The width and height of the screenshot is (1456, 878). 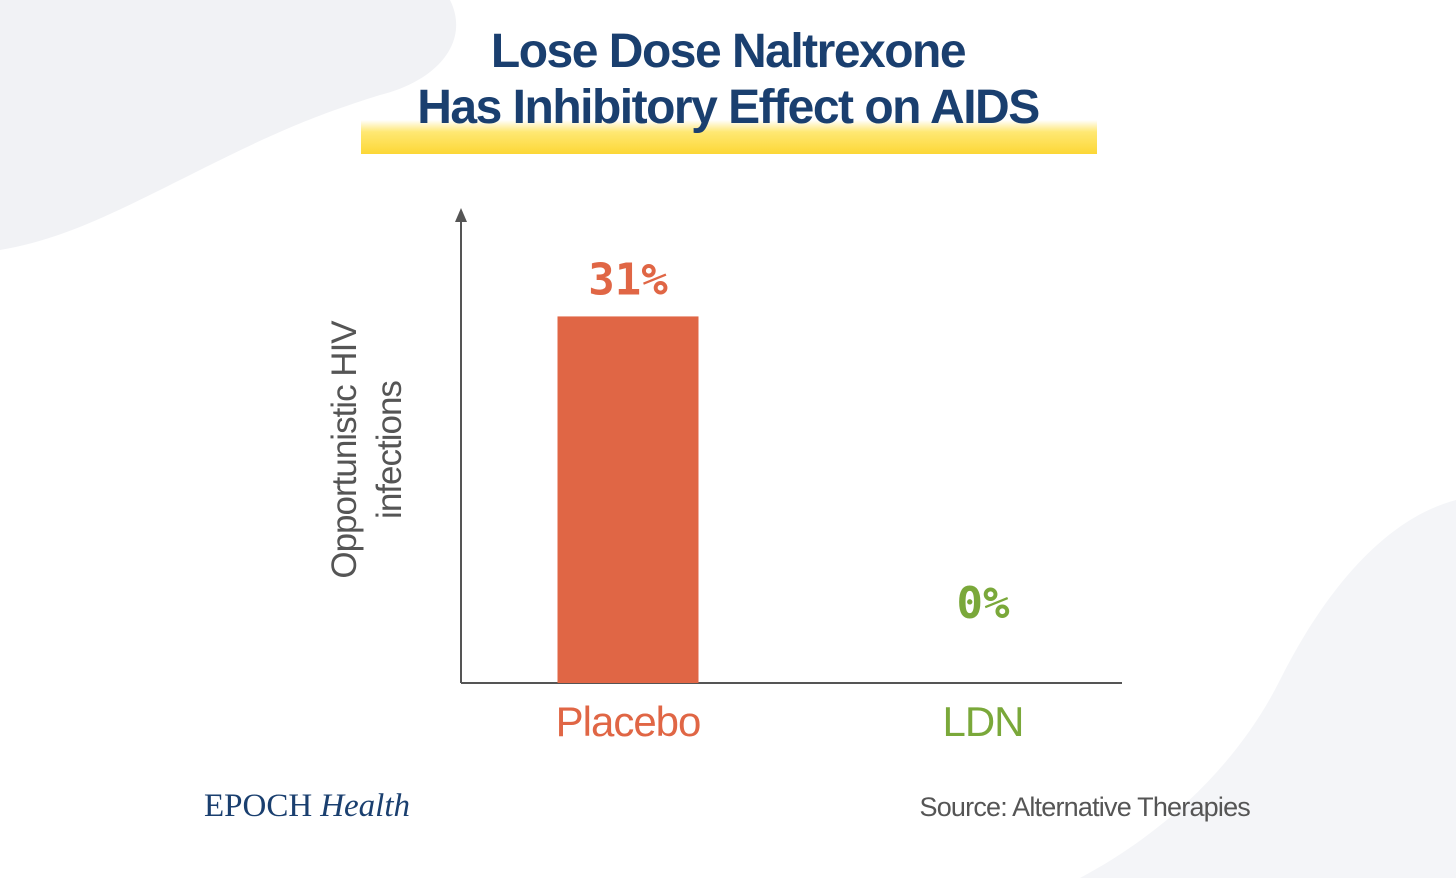 What do you see at coordinates (983, 683) in the screenshot?
I see `bar-ldn` at bounding box center [983, 683].